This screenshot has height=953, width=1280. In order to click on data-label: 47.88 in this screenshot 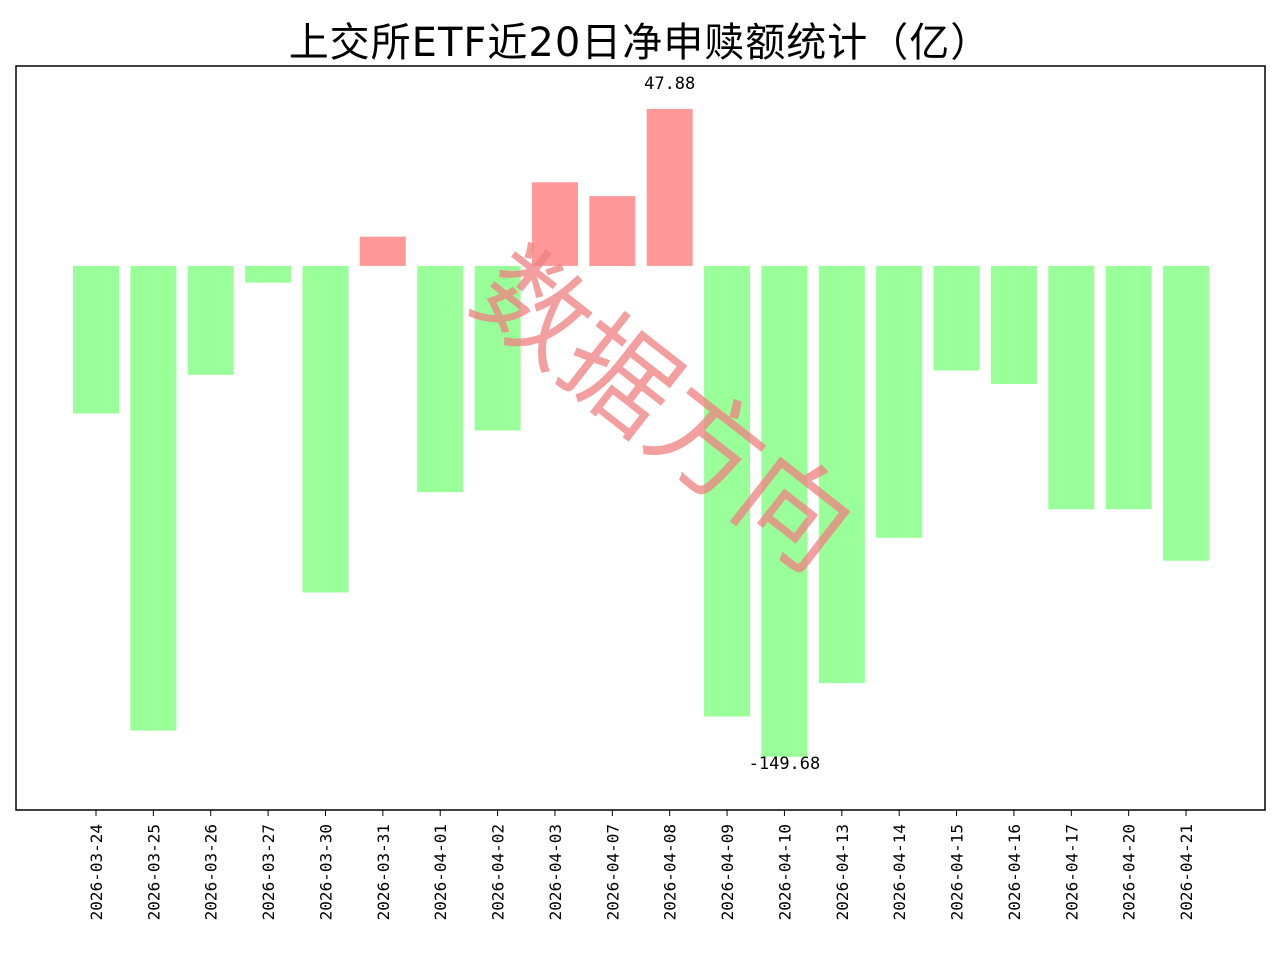, I will do `click(669, 84)`.